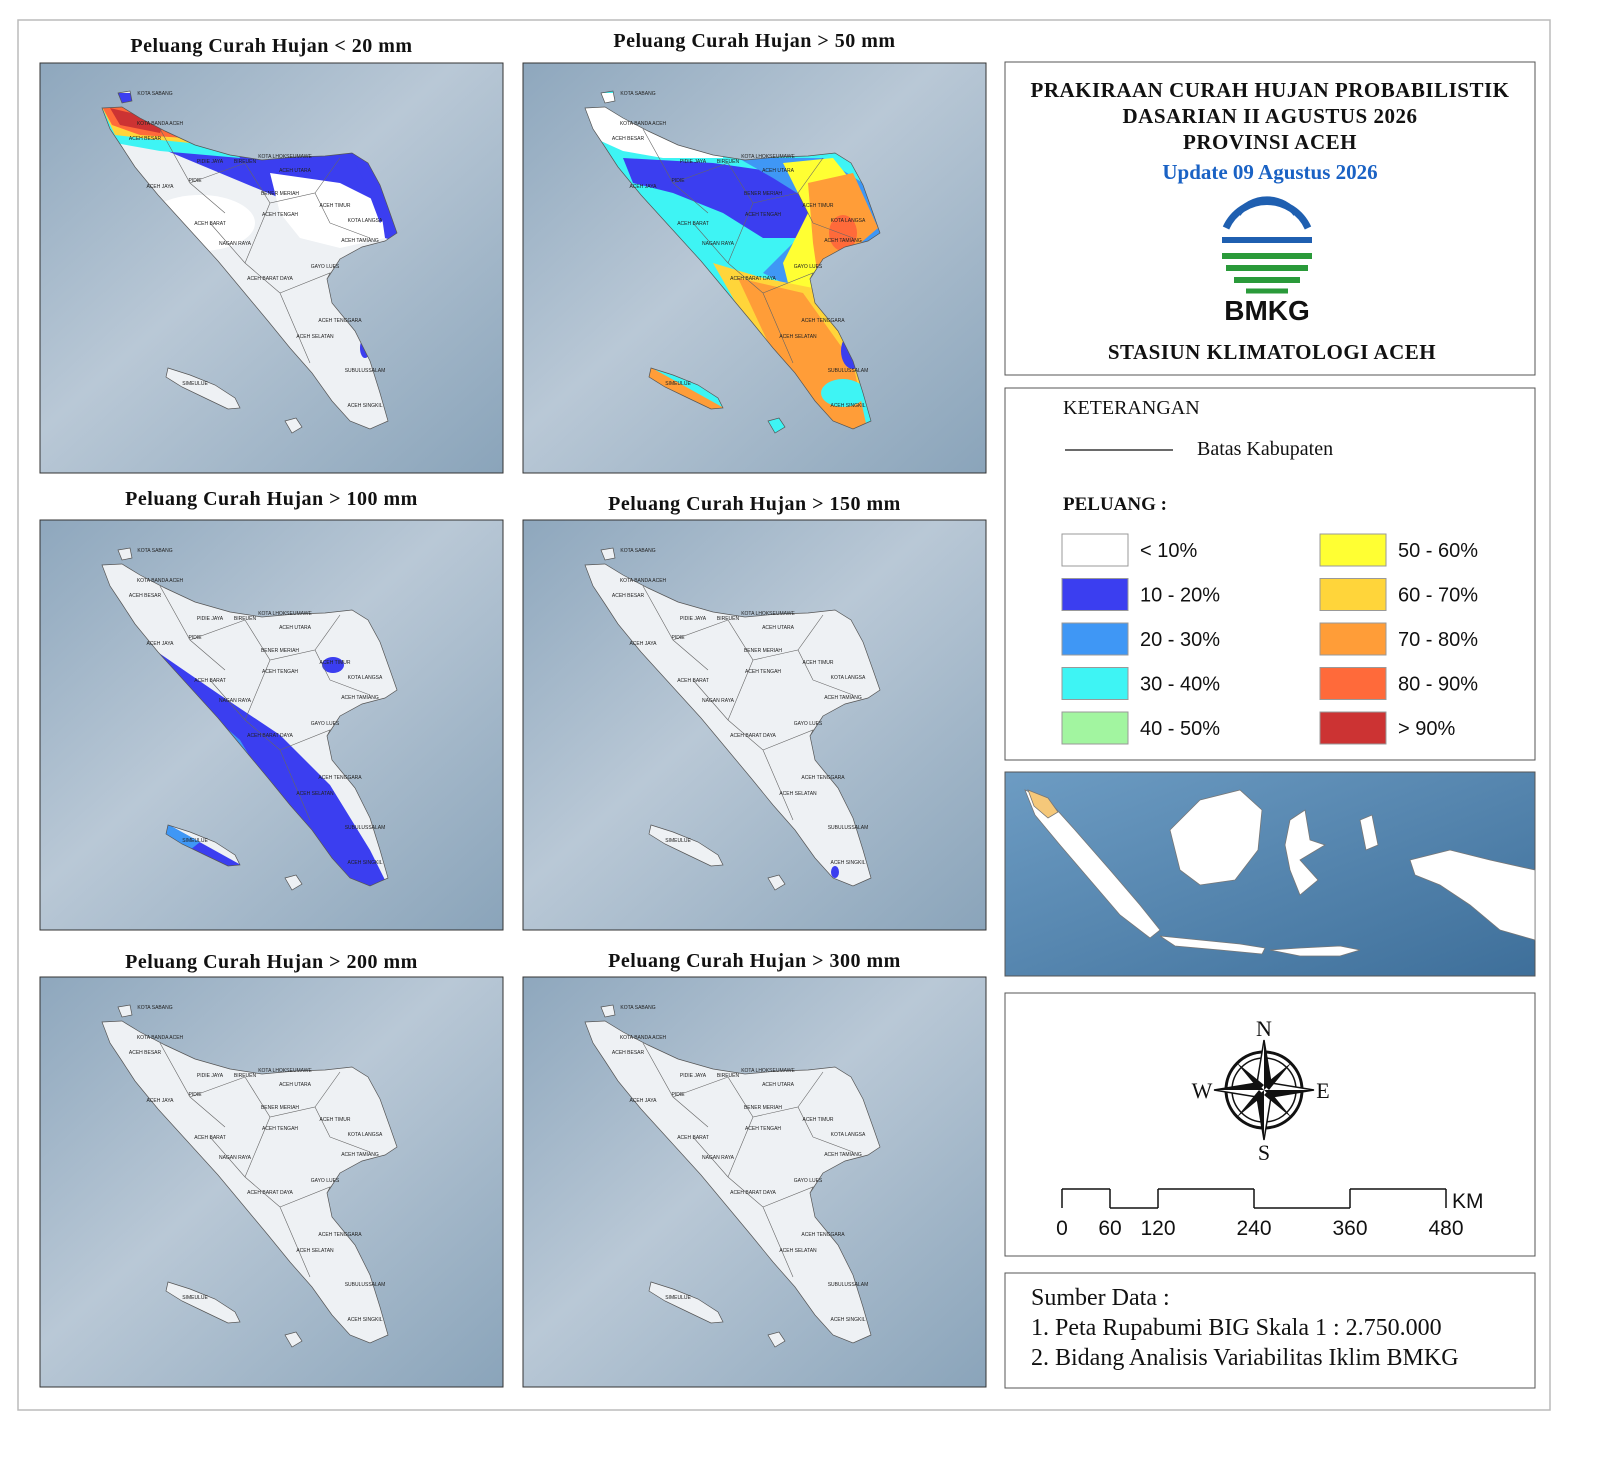  Describe the element at coordinates (1202, 1090) in the screenshot. I see `compass-west: W` at that location.